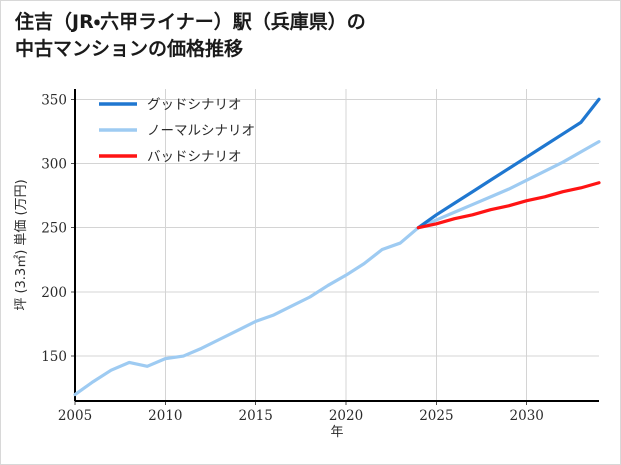 The image size is (621, 465). I want to click on x-axis-title: 年, so click(336, 432).